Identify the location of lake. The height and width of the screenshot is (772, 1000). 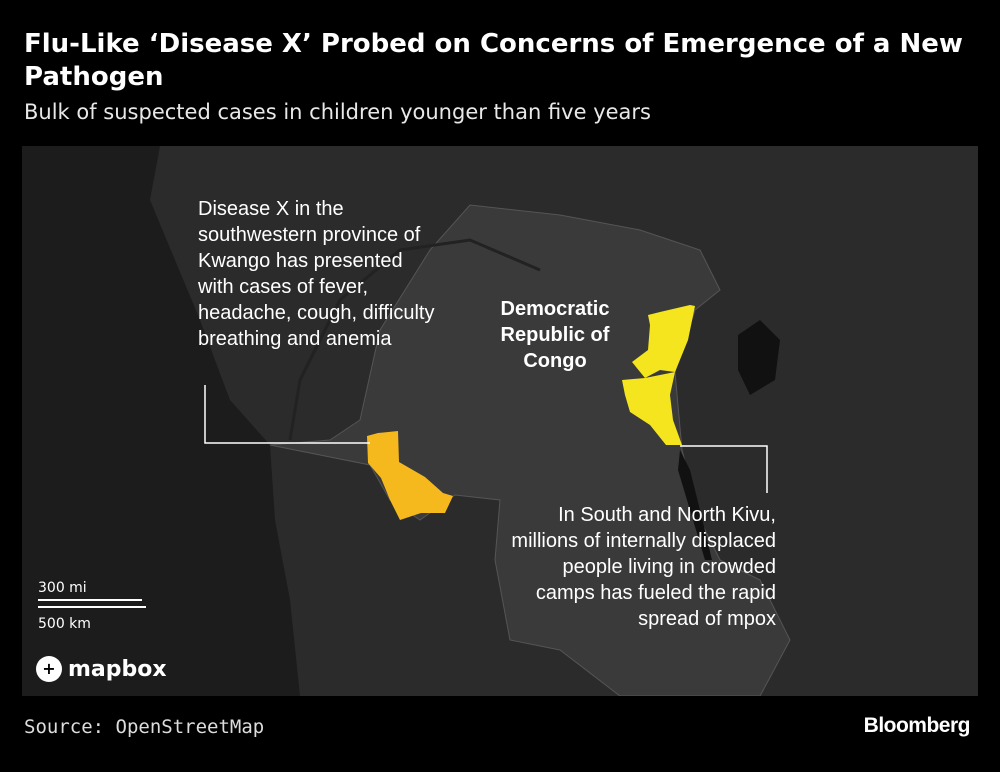
(759, 357).